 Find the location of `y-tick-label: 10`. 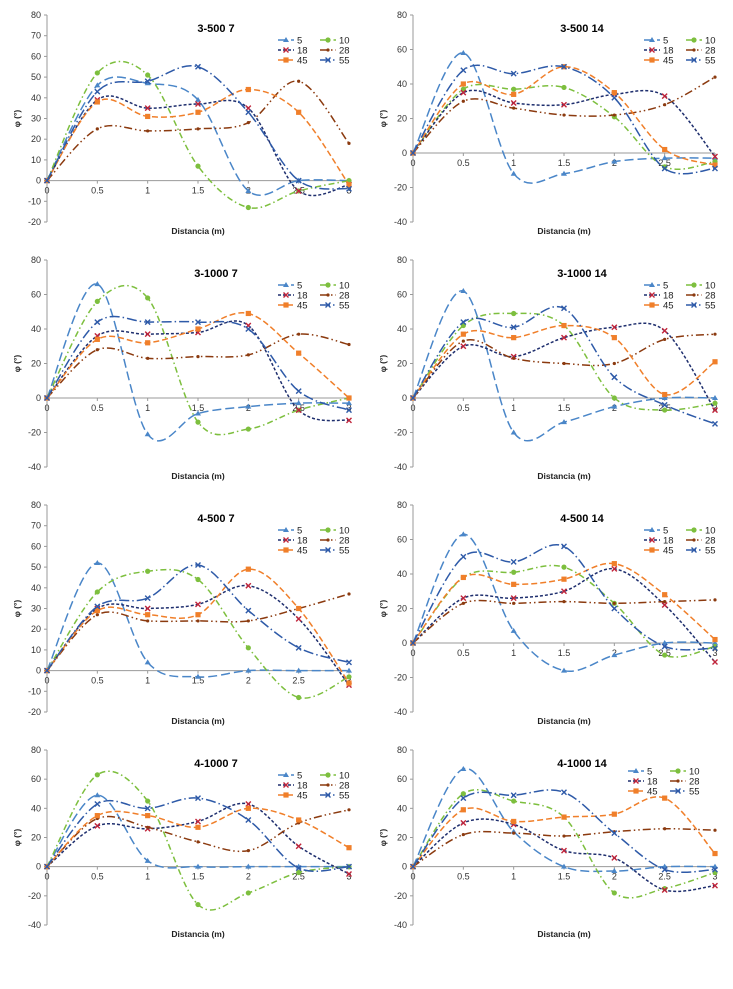

y-tick-label: 10 is located at coordinates (36, 160).